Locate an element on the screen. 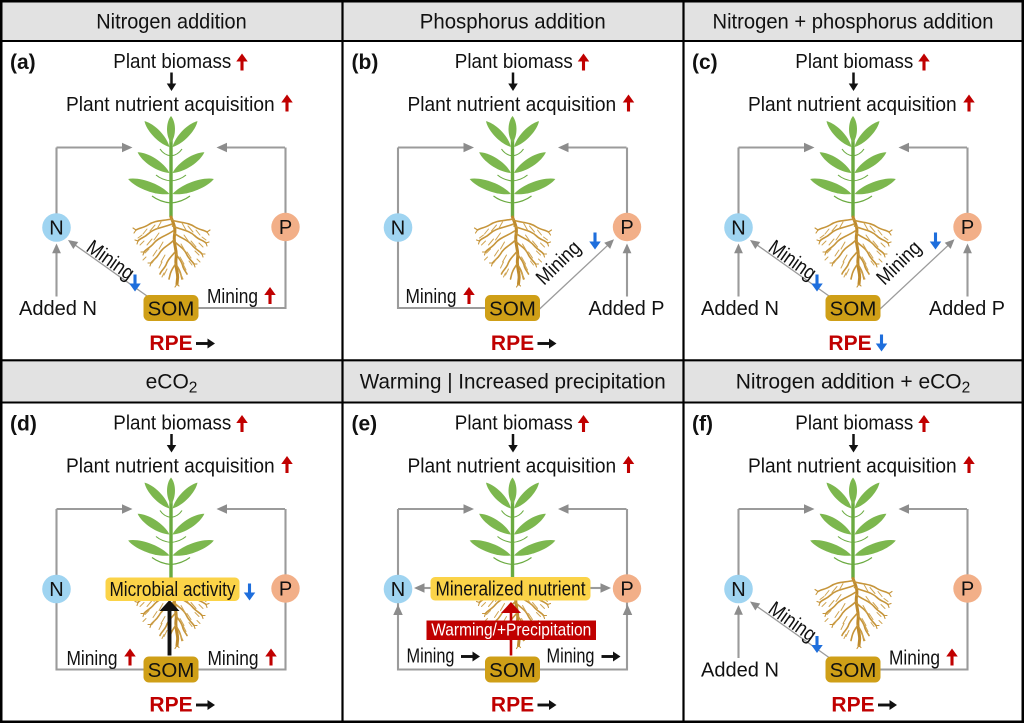 This screenshot has height=723, width=1024. svg-text: Warming/+Precipitation is located at coordinates (511, 630).